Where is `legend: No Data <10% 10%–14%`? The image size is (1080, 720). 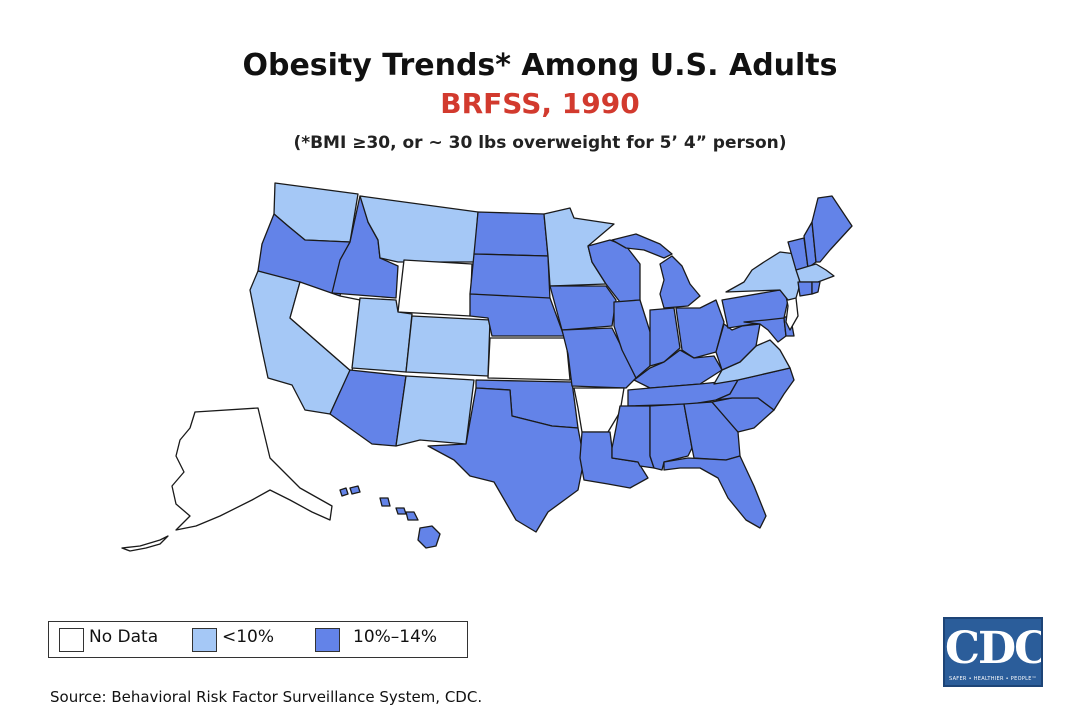
legend: No Data <10% 10%–14% is located at coordinates (258, 639).